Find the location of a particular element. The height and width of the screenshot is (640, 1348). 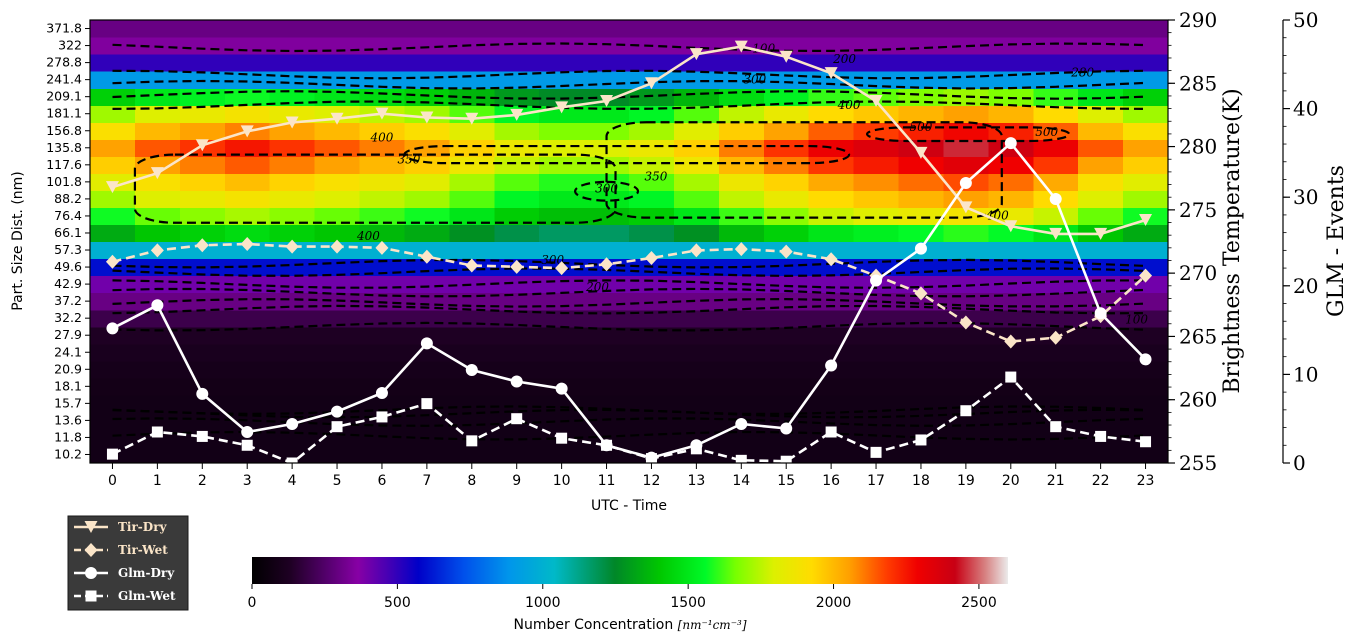

y-tick-label: 32.2 is located at coordinates (68, 317).